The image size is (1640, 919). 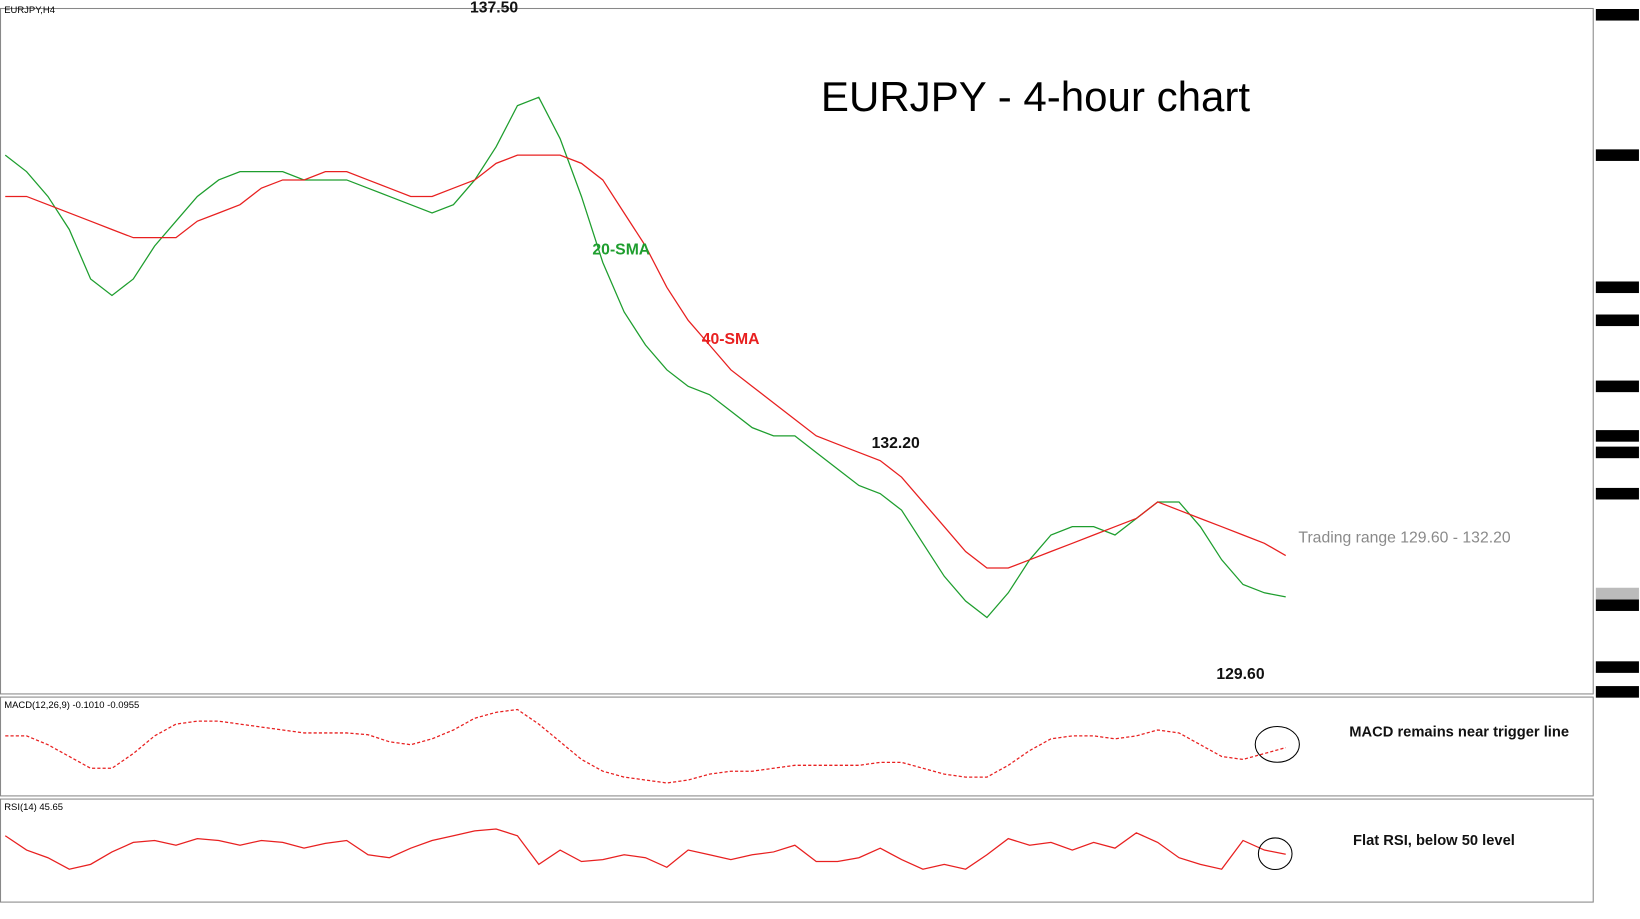 What do you see at coordinates (621, 249) in the screenshot?
I see `sma20-label: 20-SMA` at bounding box center [621, 249].